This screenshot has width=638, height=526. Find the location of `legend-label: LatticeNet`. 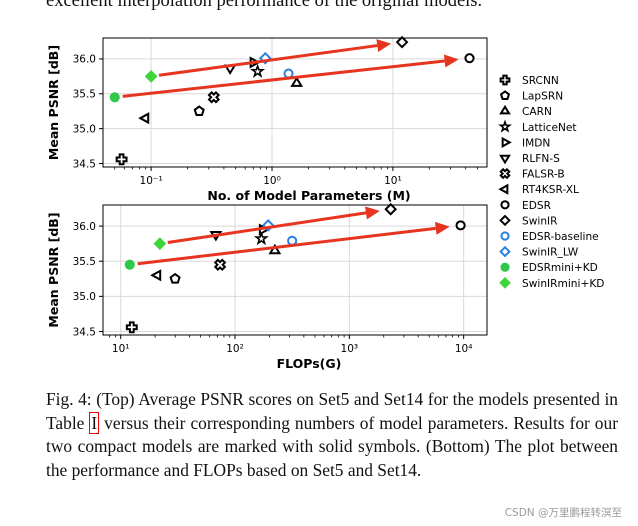

legend-label: LatticeNet is located at coordinates (549, 128).